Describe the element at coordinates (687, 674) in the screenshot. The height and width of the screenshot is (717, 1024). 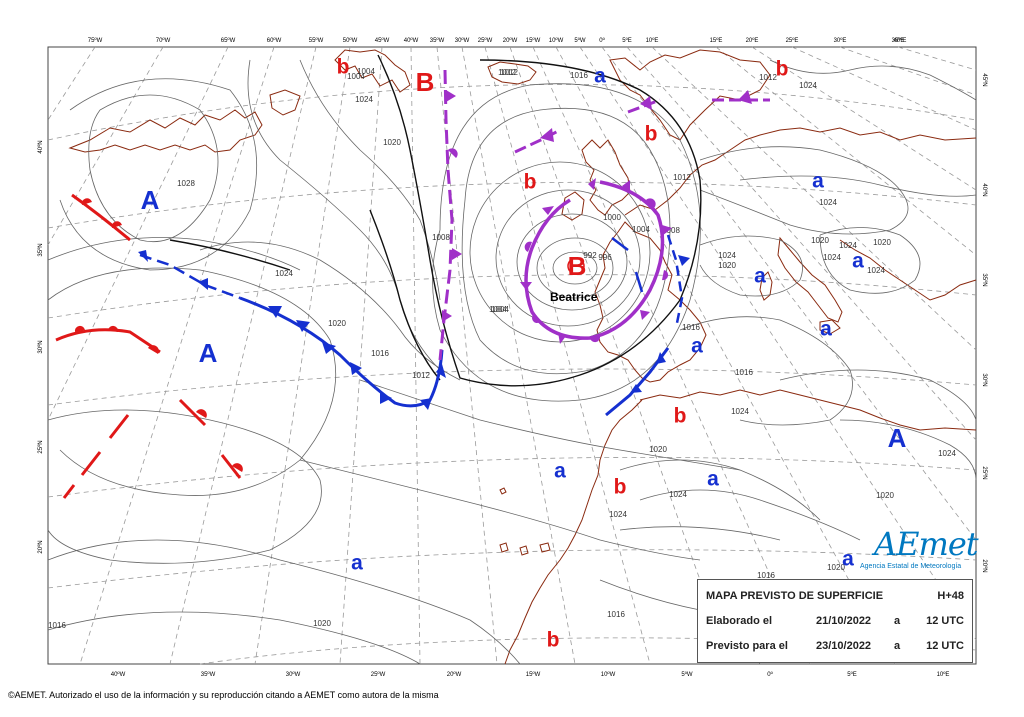
I see `bottom-longitude-label: 5ºW` at that location.